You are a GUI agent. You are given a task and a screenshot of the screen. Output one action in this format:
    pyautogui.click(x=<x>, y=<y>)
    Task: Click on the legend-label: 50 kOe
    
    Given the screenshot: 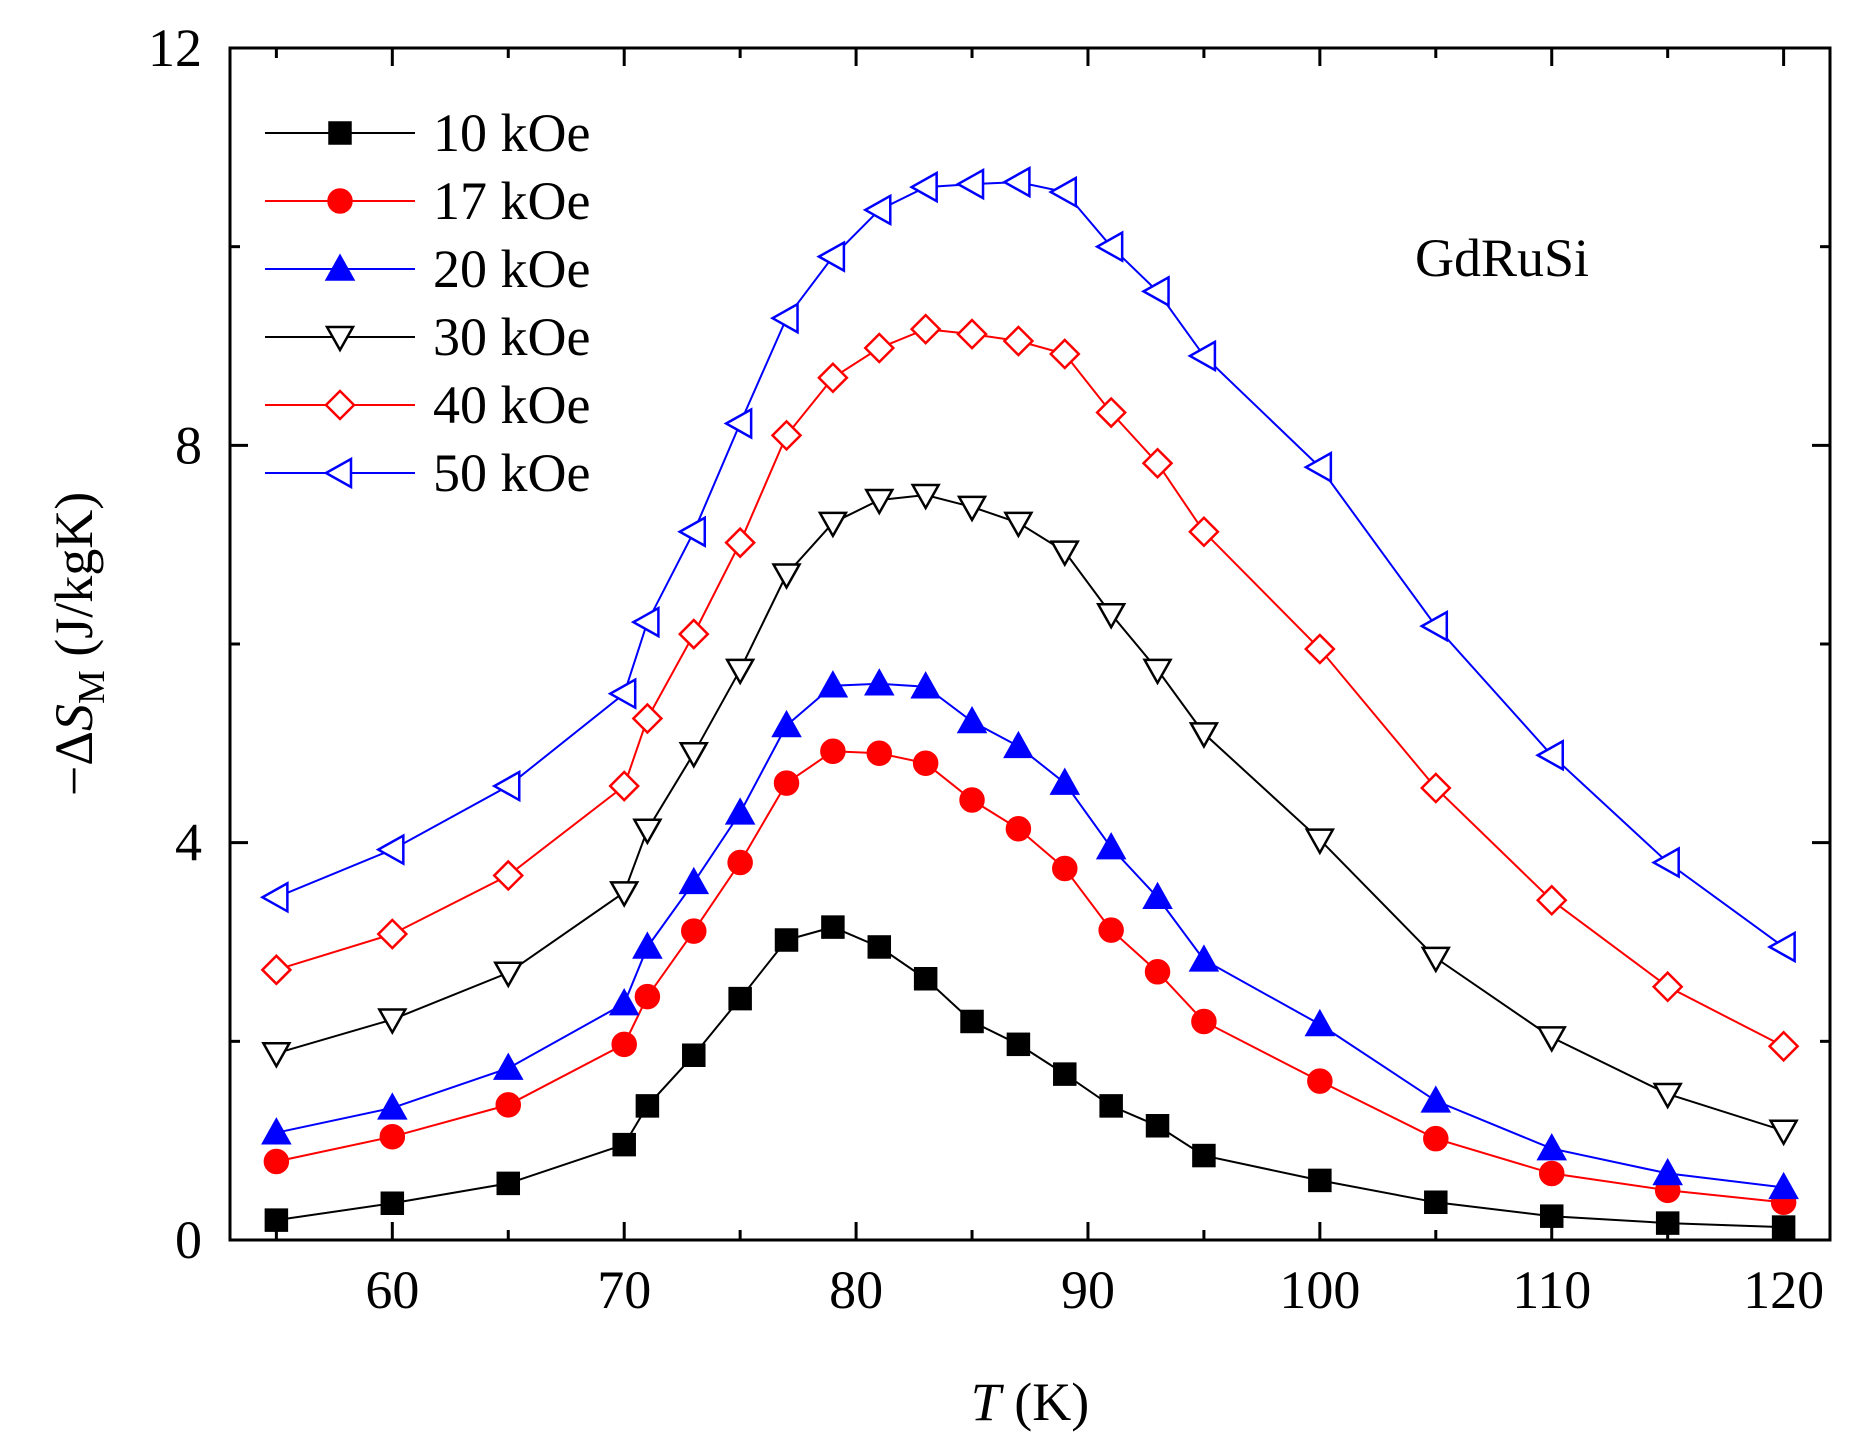 What is the action you would take?
    pyautogui.click(x=511, y=473)
    